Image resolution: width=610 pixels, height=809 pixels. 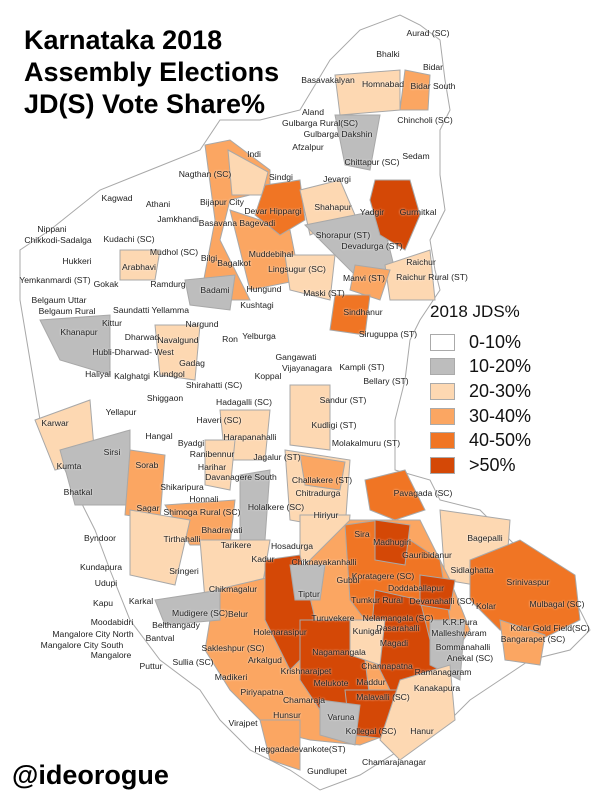 What do you see at coordinates (327, 771) in the screenshot?
I see `constituency-label: Gundlupet` at bounding box center [327, 771].